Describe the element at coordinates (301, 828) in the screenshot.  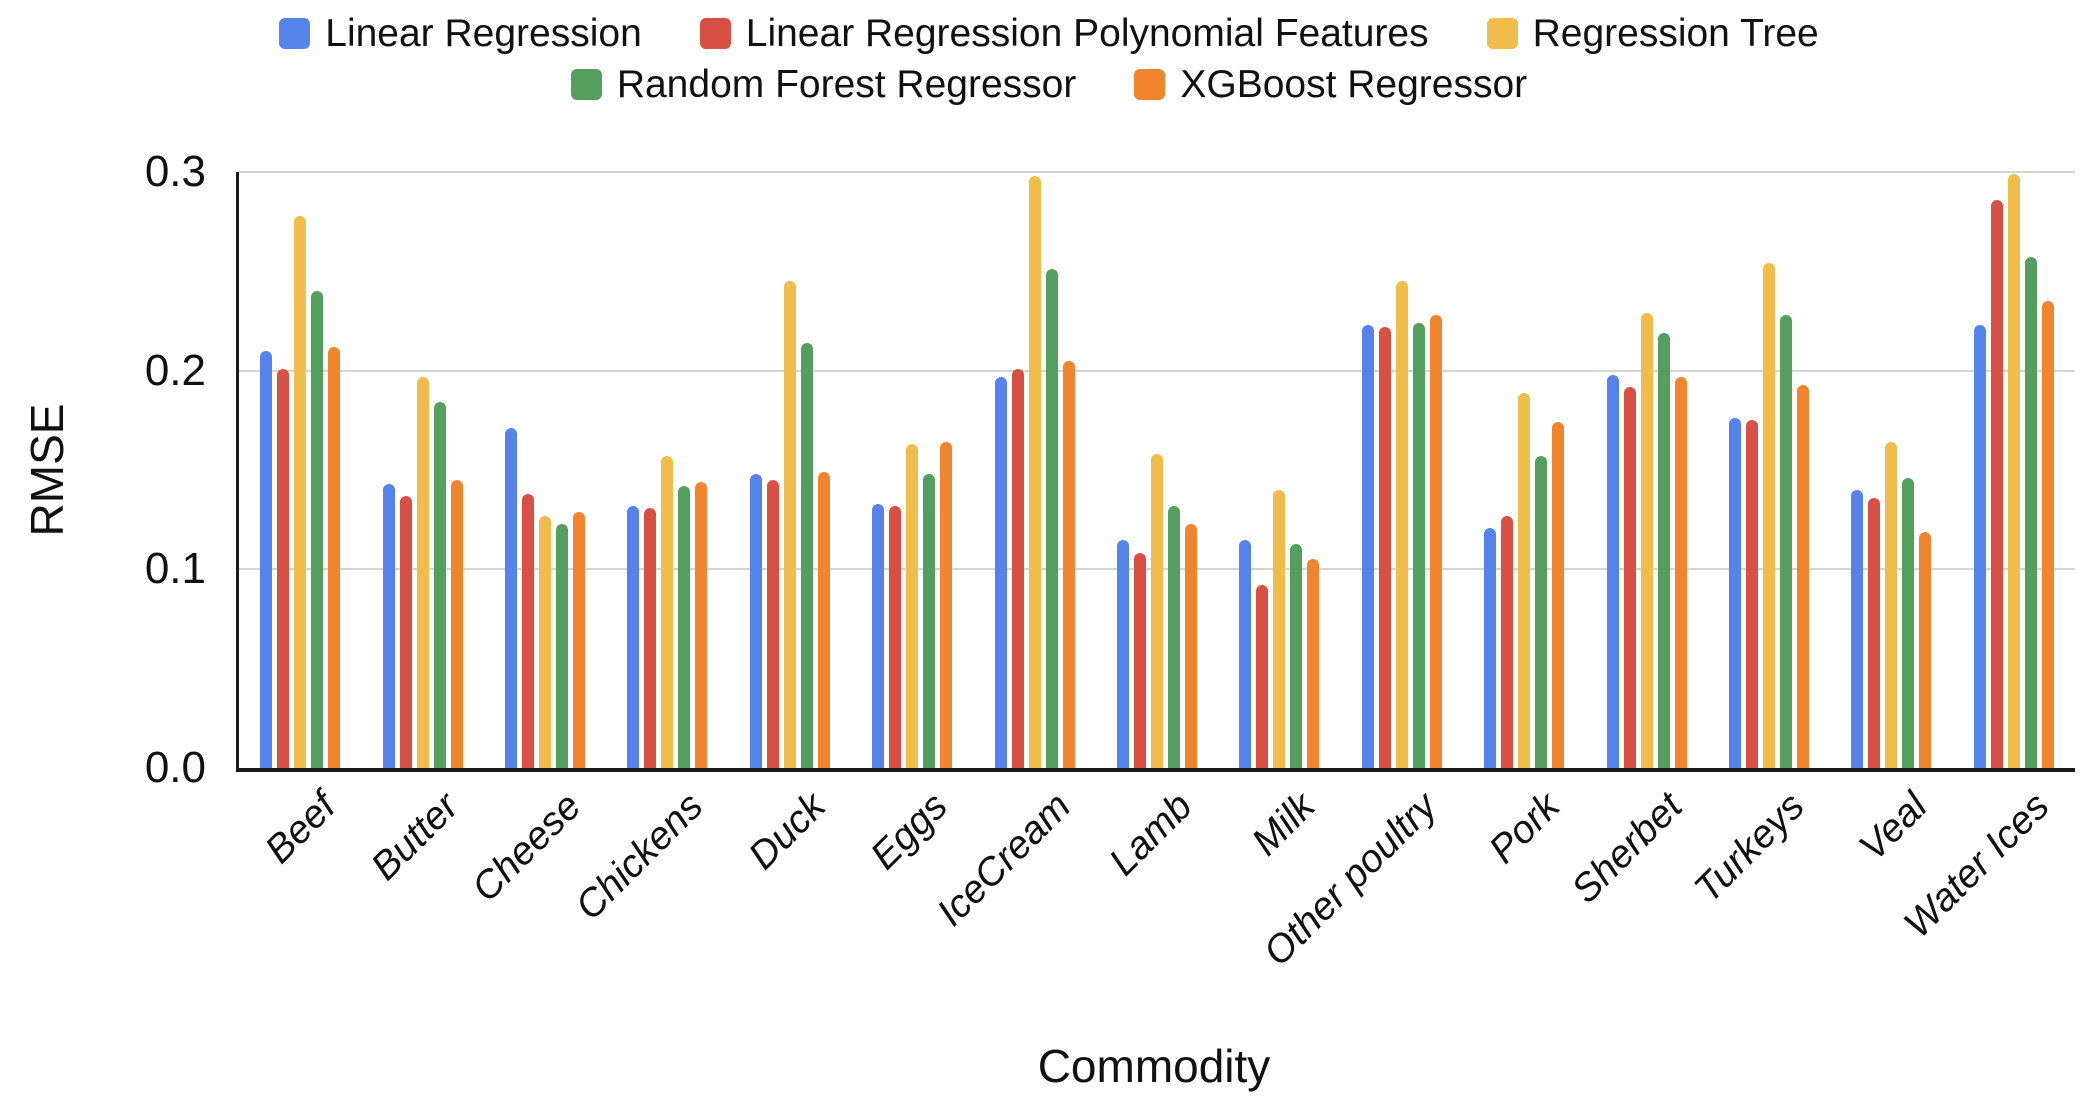
I see `x-label-beef: Beef` at that location.